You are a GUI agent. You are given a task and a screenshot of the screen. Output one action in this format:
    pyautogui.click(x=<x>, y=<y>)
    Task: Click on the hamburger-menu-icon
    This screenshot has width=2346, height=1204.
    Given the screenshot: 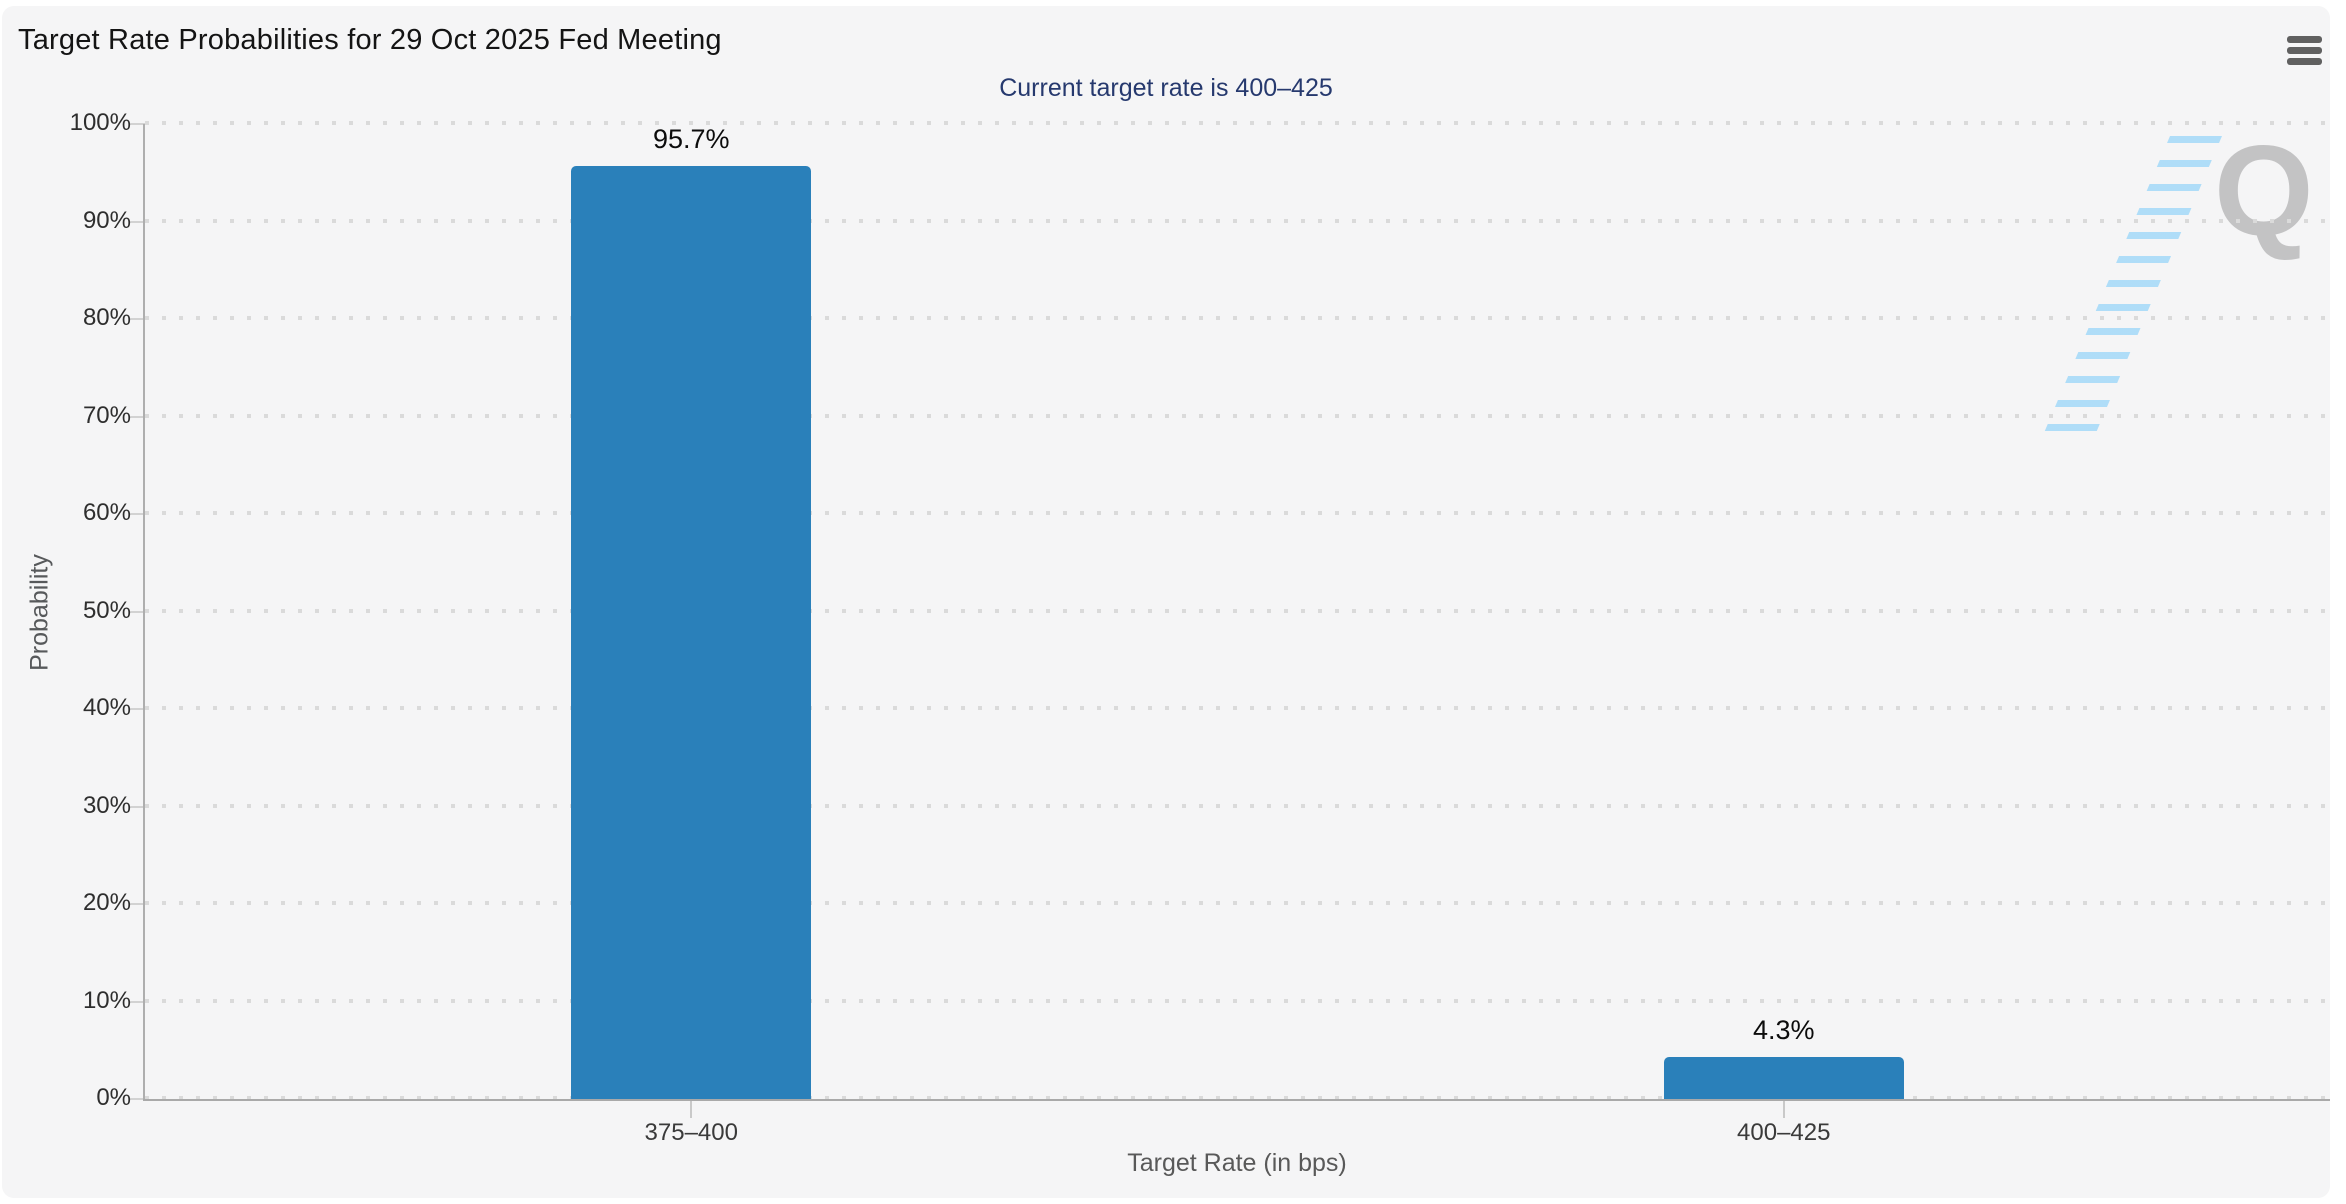 What is the action you would take?
    pyautogui.click(x=2304, y=50)
    